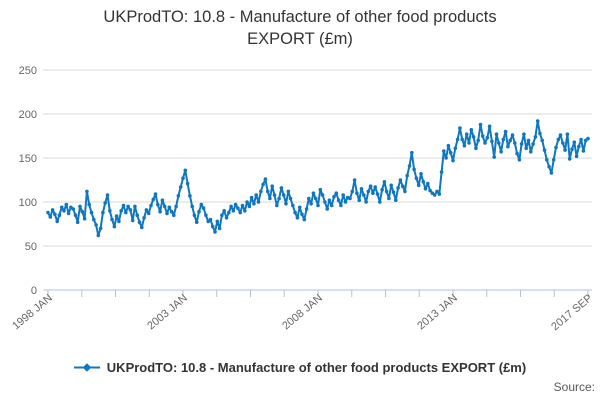 Image resolution: width=600 pixels, height=400 pixels. I want to click on source-label: Source:, so click(574, 387).